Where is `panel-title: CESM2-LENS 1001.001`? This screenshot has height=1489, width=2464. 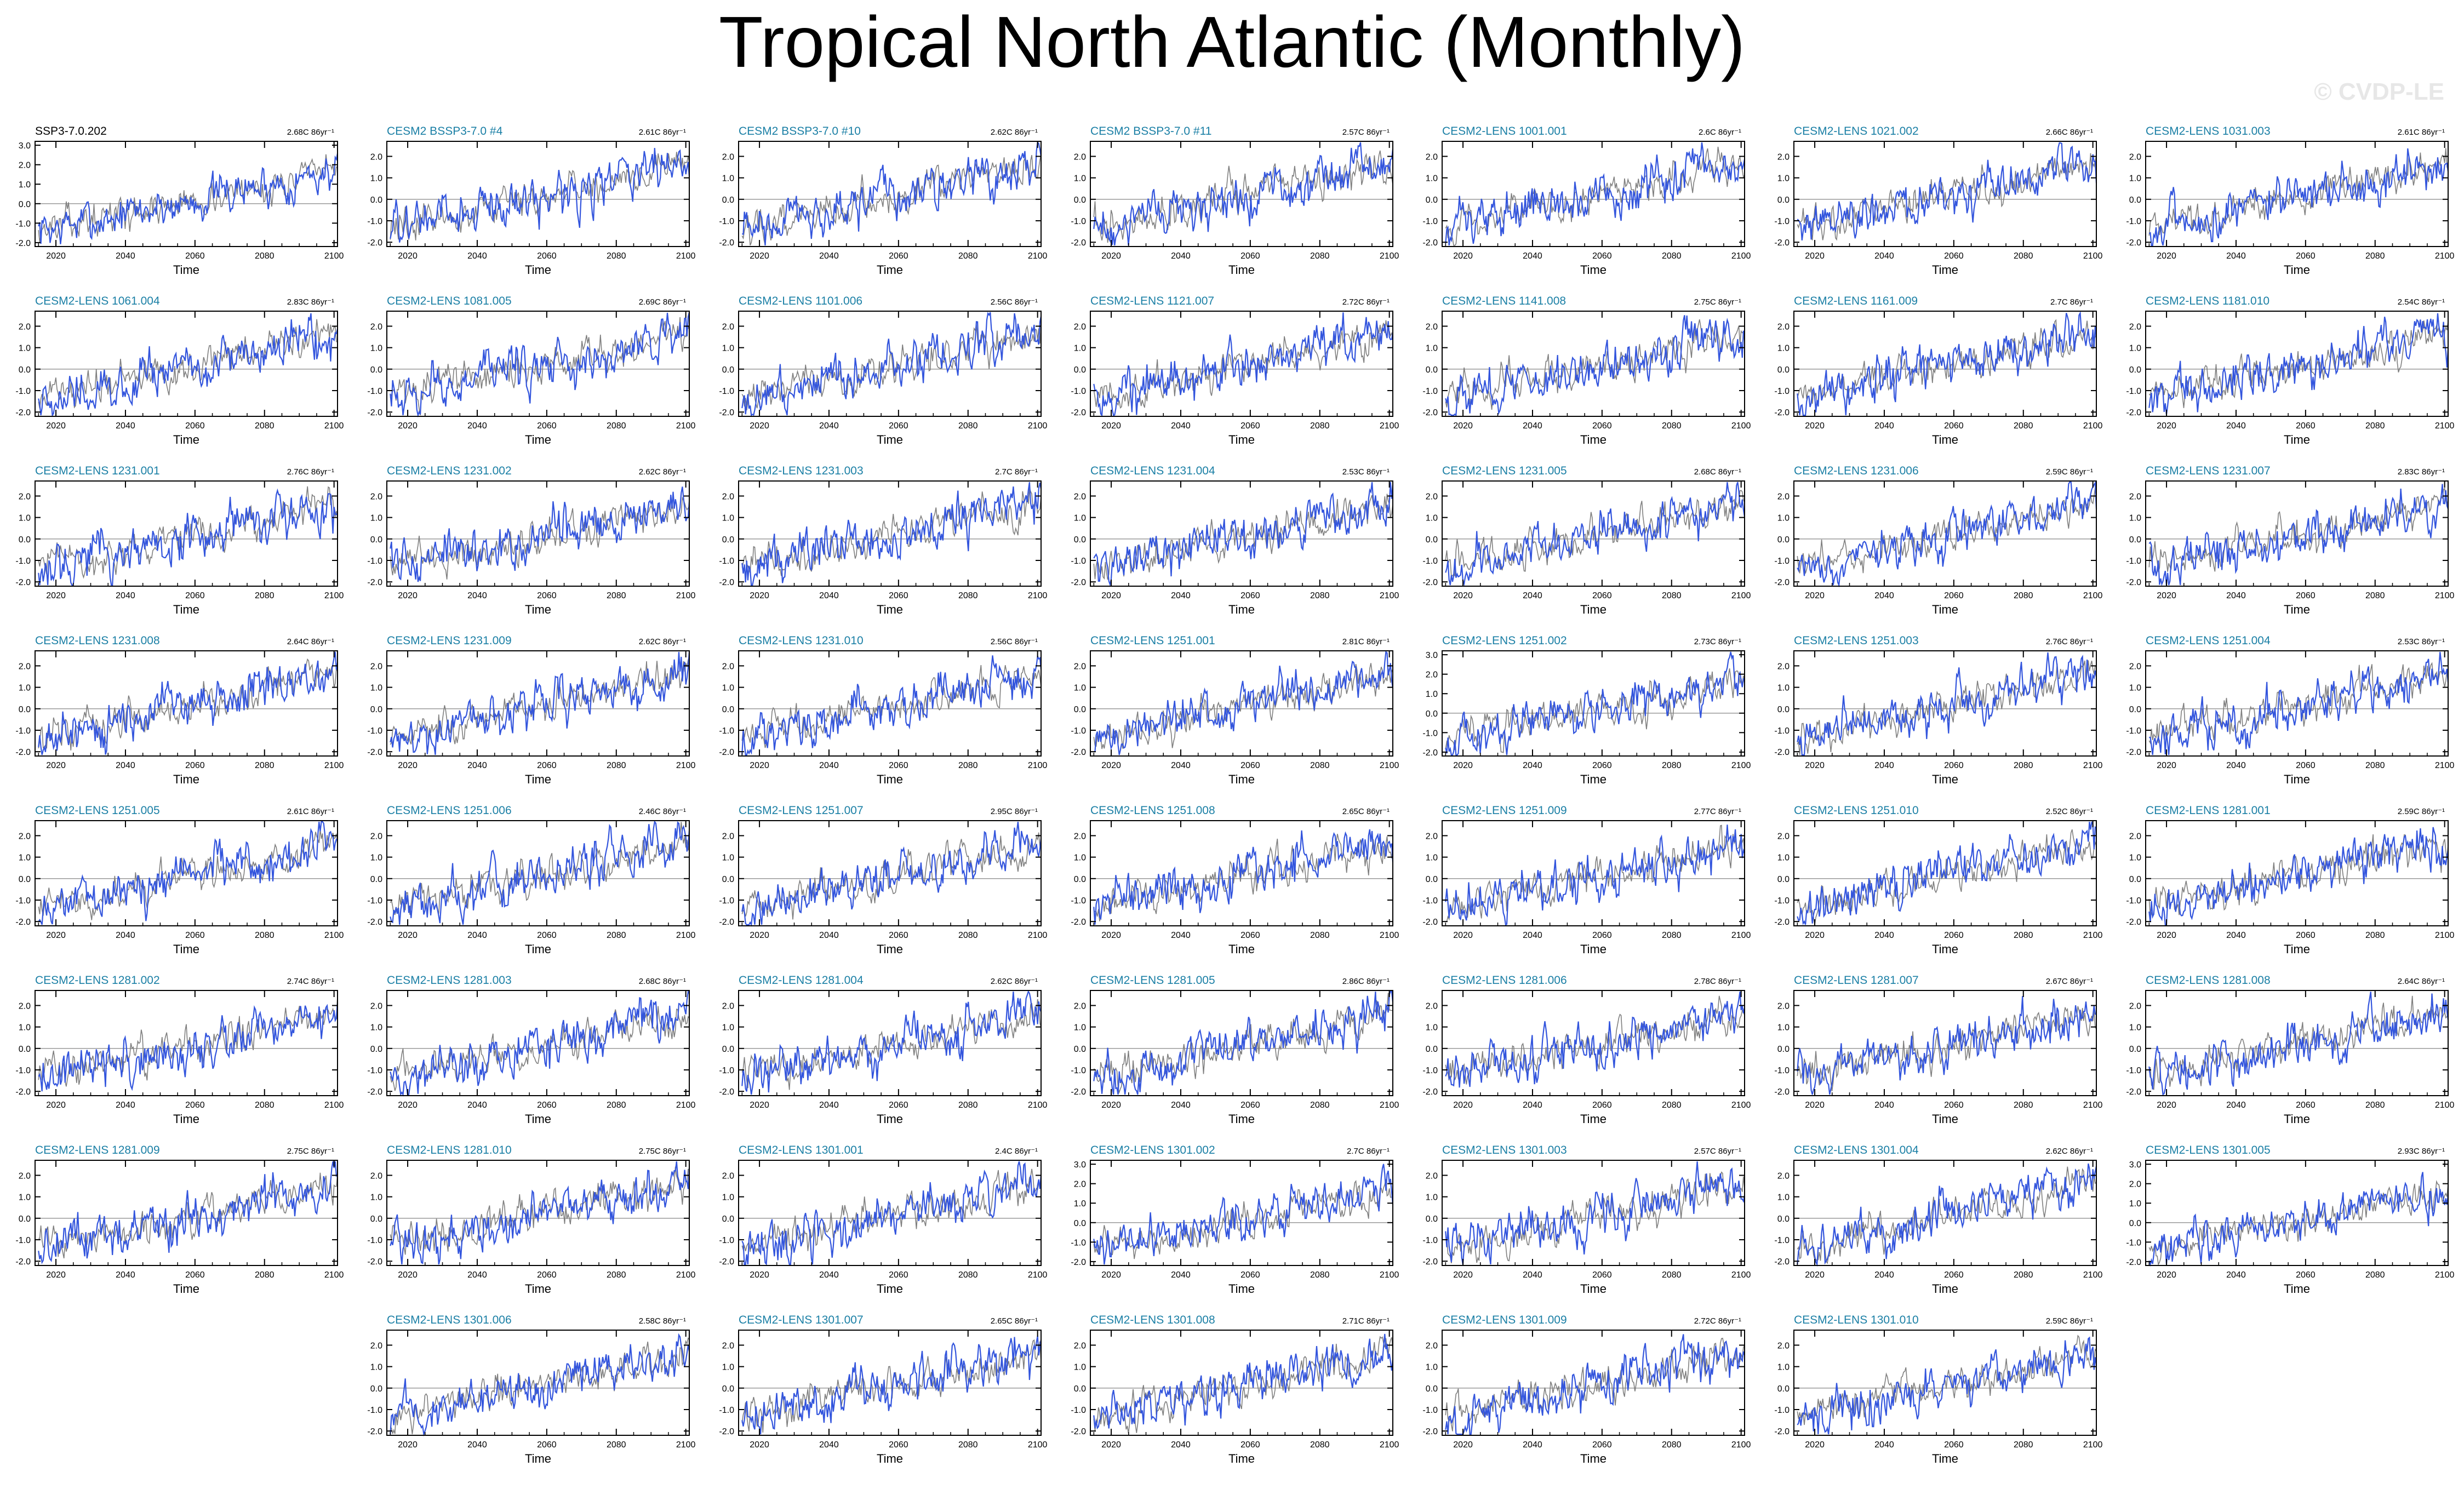 panel-title: CESM2-LENS 1001.001 is located at coordinates (1504, 131).